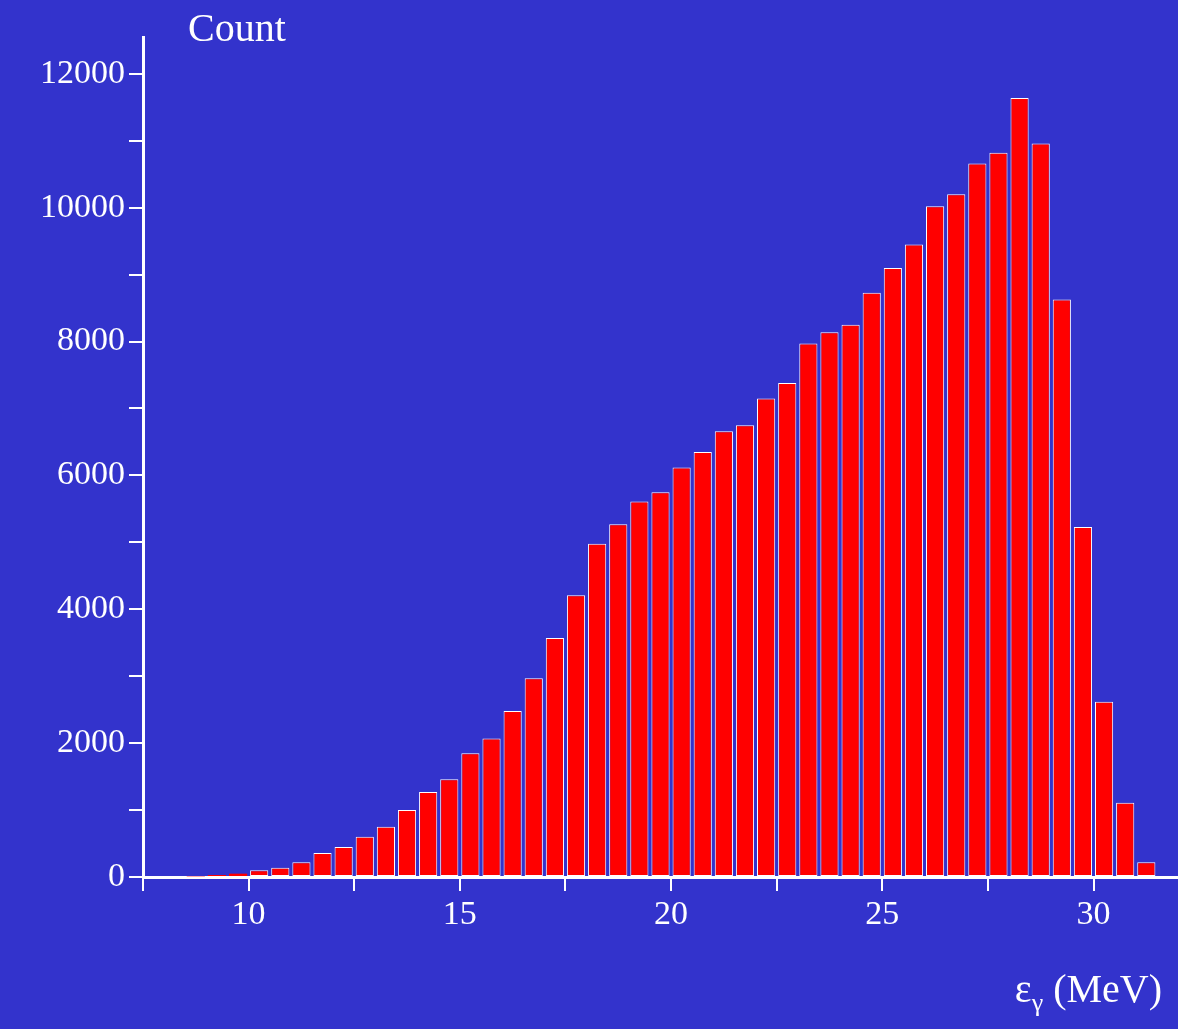 The image size is (1178, 1029). What do you see at coordinates (882, 913) in the screenshot?
I see `x-tick-label: 25` at bounding box center [882, 913].